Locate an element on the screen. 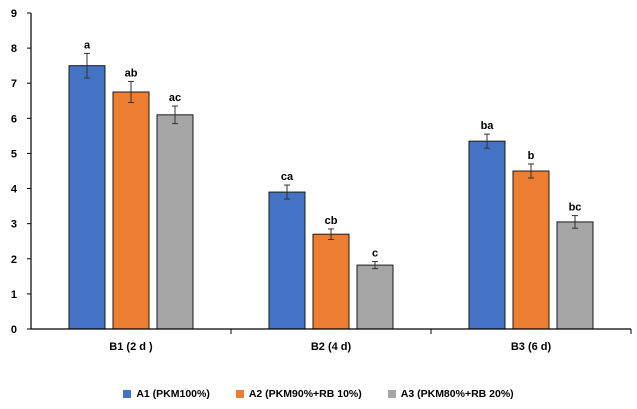 This screenshot has height=409, width=637. y-tick-label-0: 0 is located at coordinates (14, 330).